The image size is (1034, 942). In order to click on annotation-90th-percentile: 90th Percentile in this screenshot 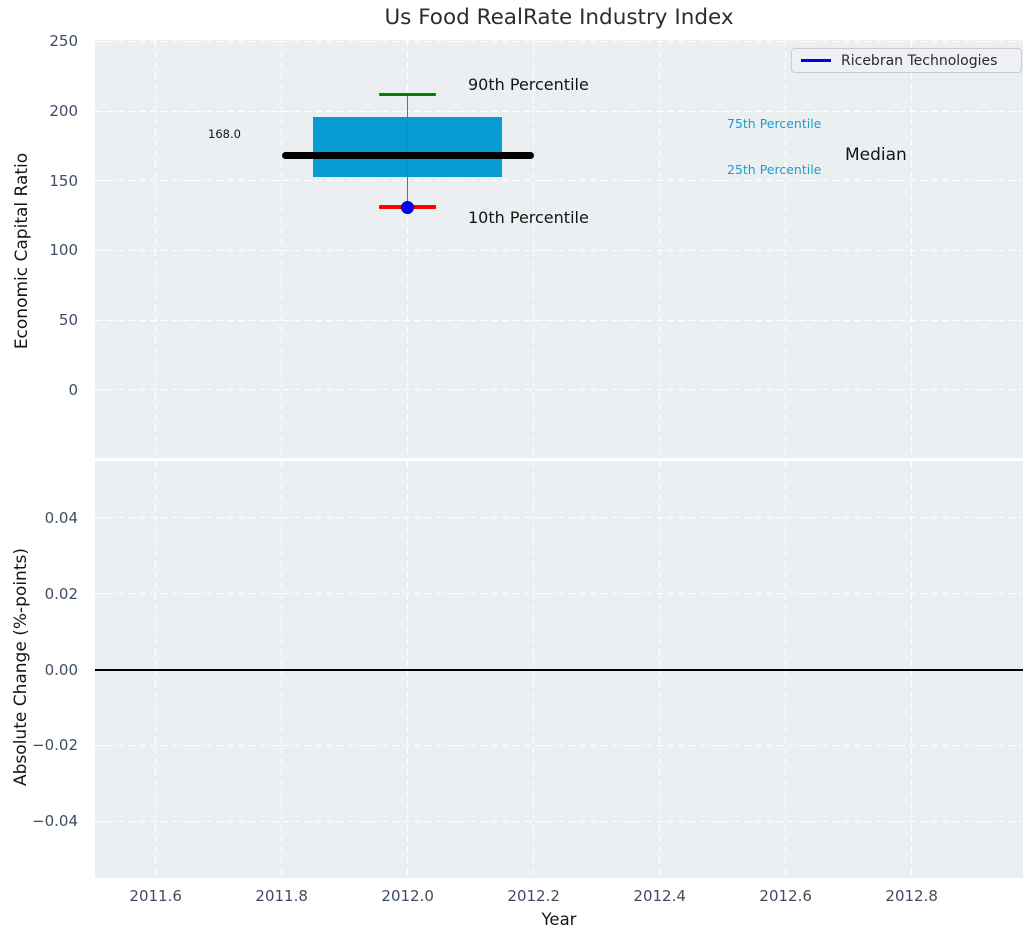, I will do `click(528, 84)`.